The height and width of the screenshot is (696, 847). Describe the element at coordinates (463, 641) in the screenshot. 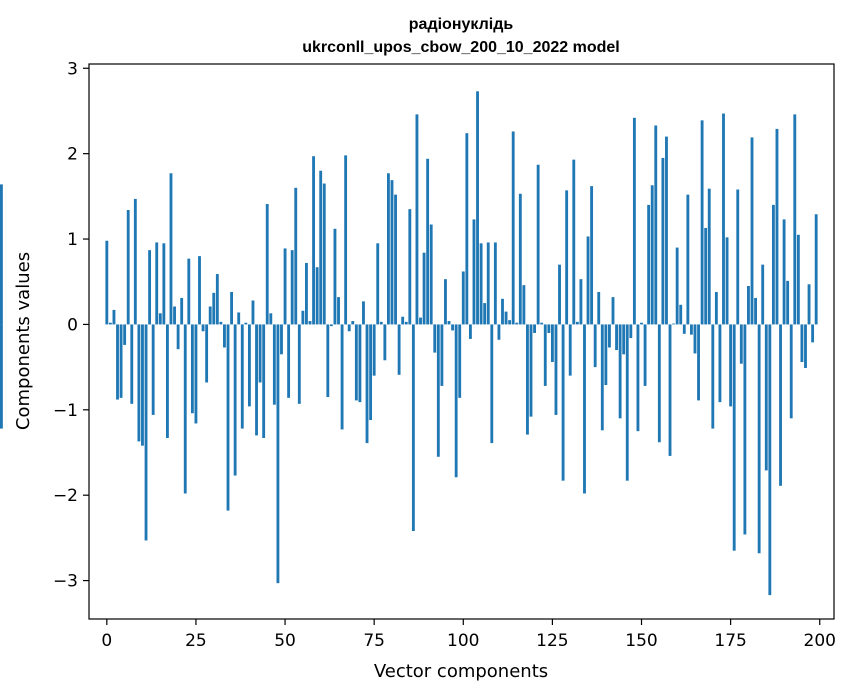

I see `x-tick-label: 100` at that location.